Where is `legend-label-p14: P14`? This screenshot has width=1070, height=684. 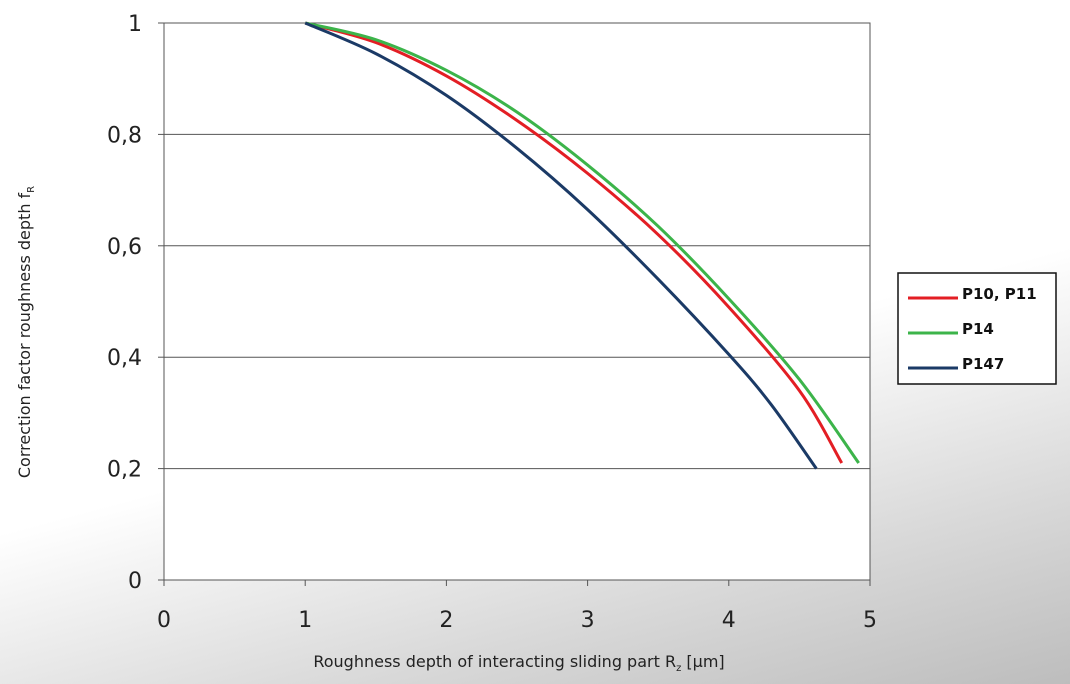 legend-label-p14: P14 is located at coordinates (978, 329).